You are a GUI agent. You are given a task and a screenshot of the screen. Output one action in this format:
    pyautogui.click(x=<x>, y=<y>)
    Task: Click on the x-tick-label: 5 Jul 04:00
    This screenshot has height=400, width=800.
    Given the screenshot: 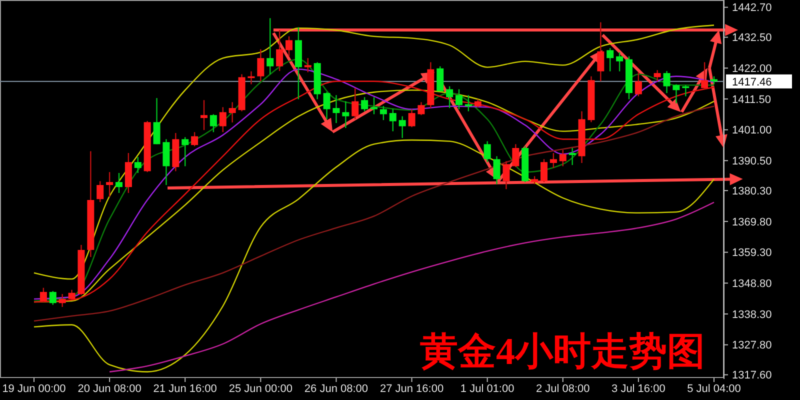 What is the action you would take?
    pyautogui.click(x=714, y=389)
    